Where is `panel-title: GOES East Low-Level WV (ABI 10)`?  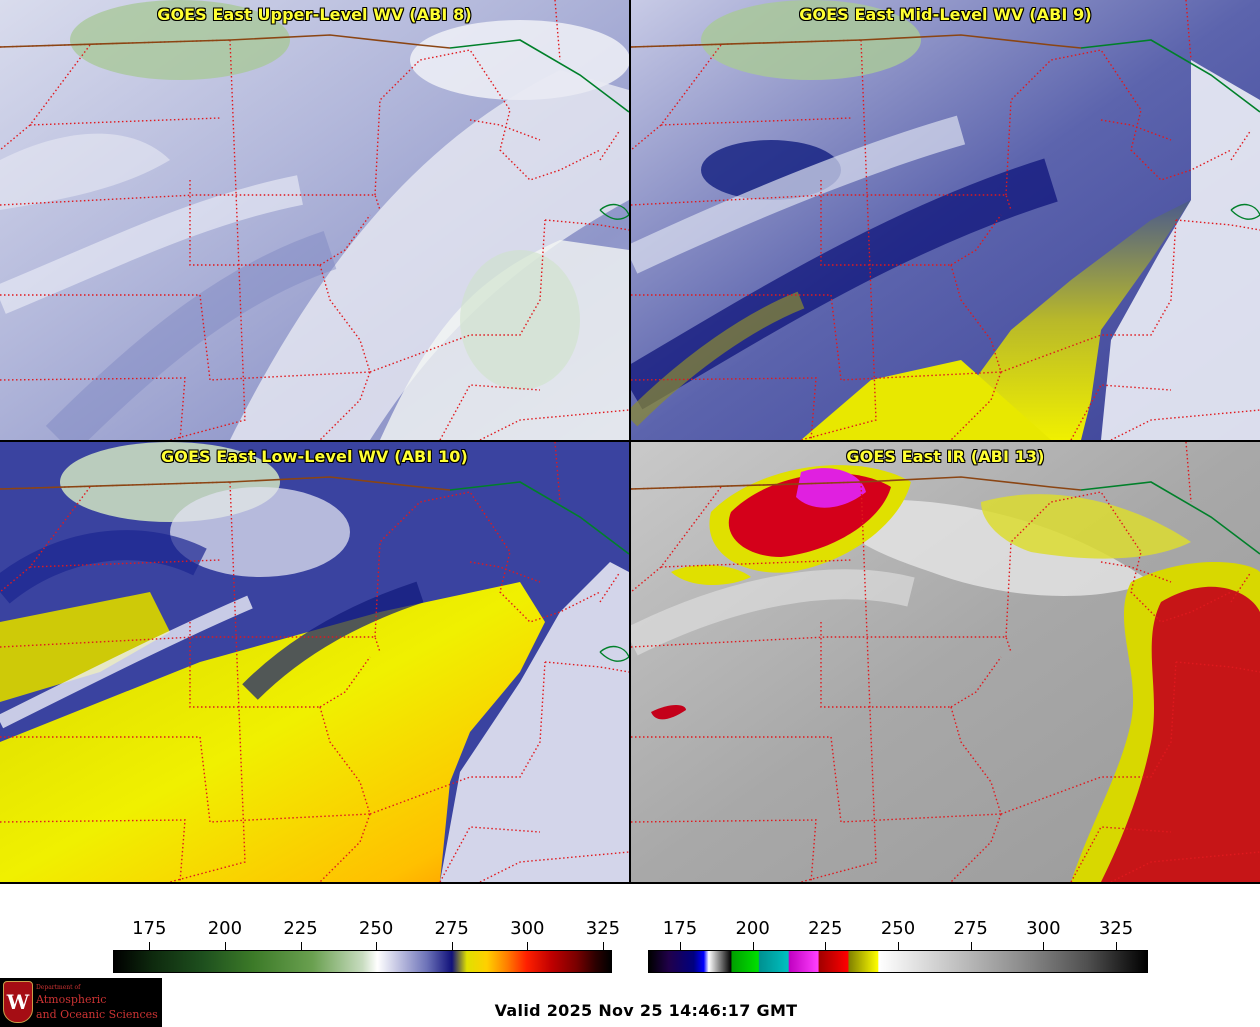
panel-title: GOES East Low-Level WV (ABI 10) is located at coordinates (314, 456).